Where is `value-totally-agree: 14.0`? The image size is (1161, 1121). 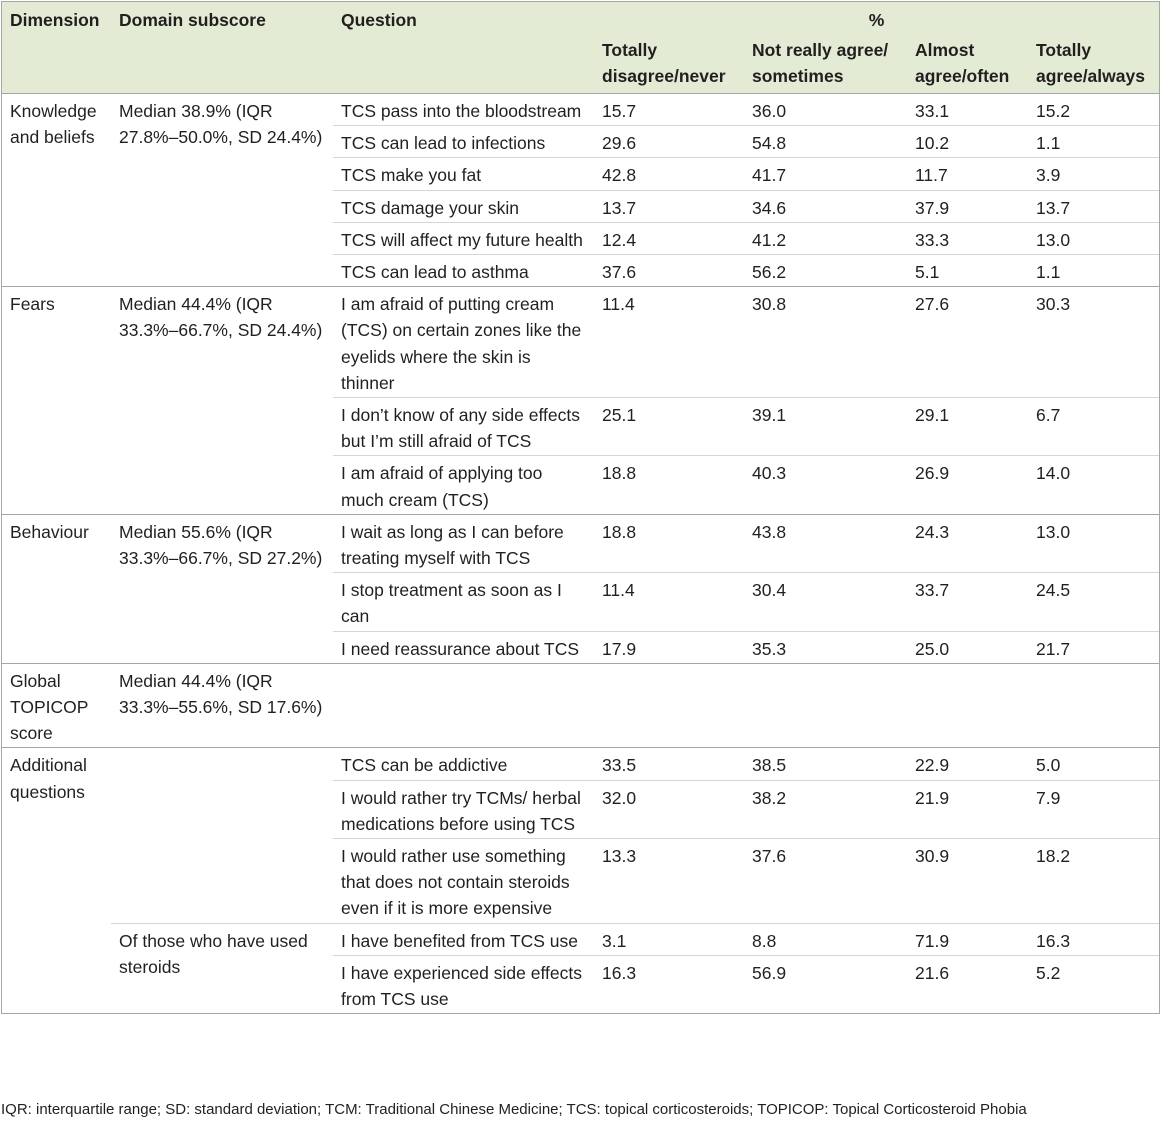 value-totally-agree: 14.0 is located at coordinates (1093, 485).